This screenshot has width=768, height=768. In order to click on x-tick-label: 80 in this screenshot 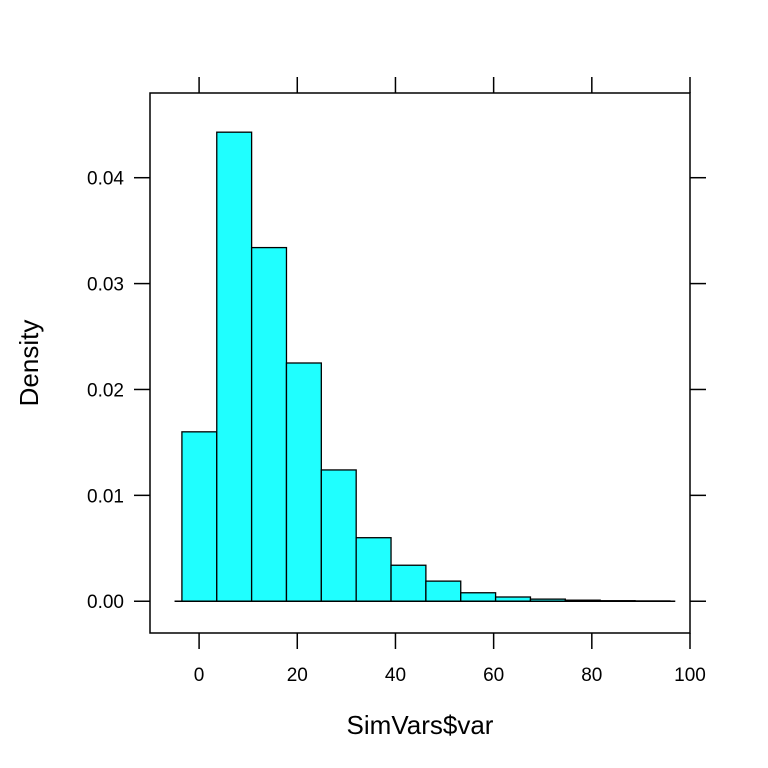, I will do `click(591, 675)`.